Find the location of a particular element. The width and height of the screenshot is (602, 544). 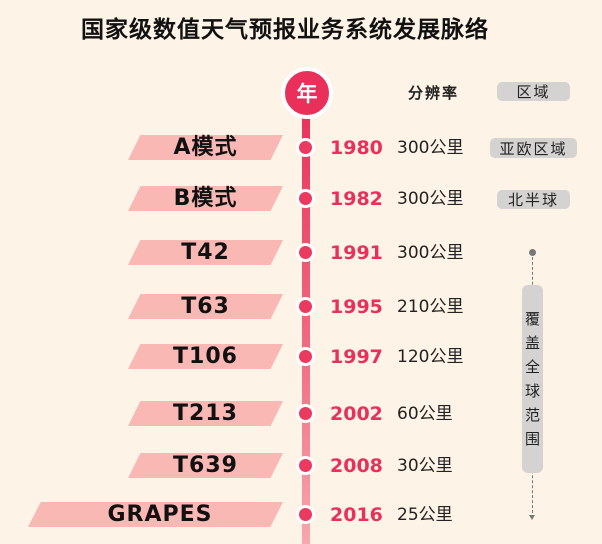

region-label: 北半球 is located at coordinates (533, 200).